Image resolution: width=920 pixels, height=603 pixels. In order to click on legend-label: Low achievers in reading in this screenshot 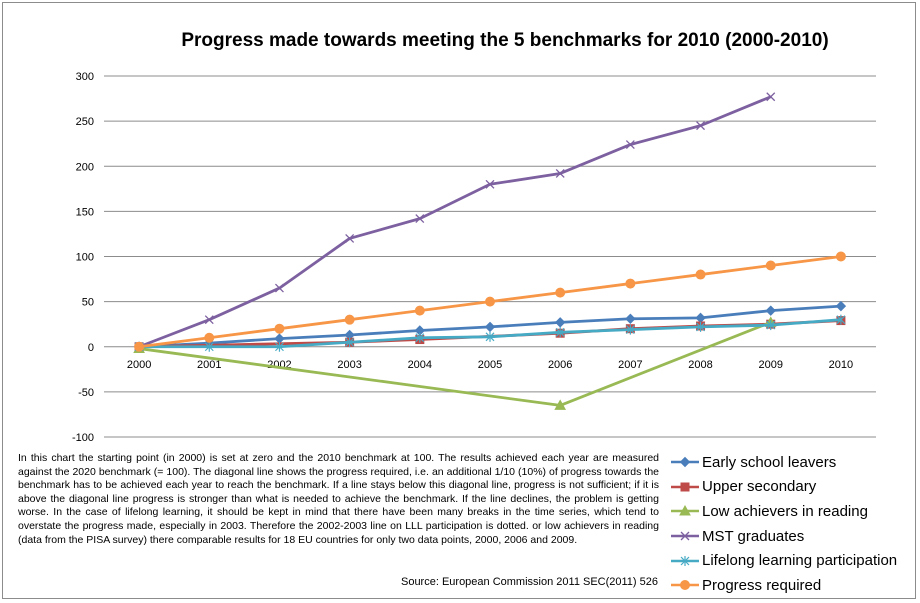, I will do `click(785, 511)`.